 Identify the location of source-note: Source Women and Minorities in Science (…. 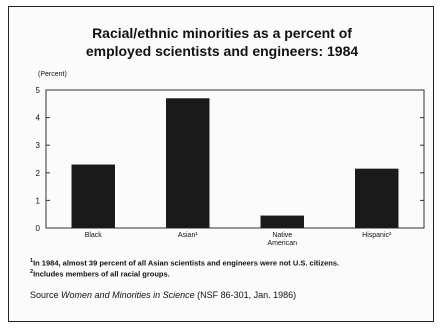
(163, 295).